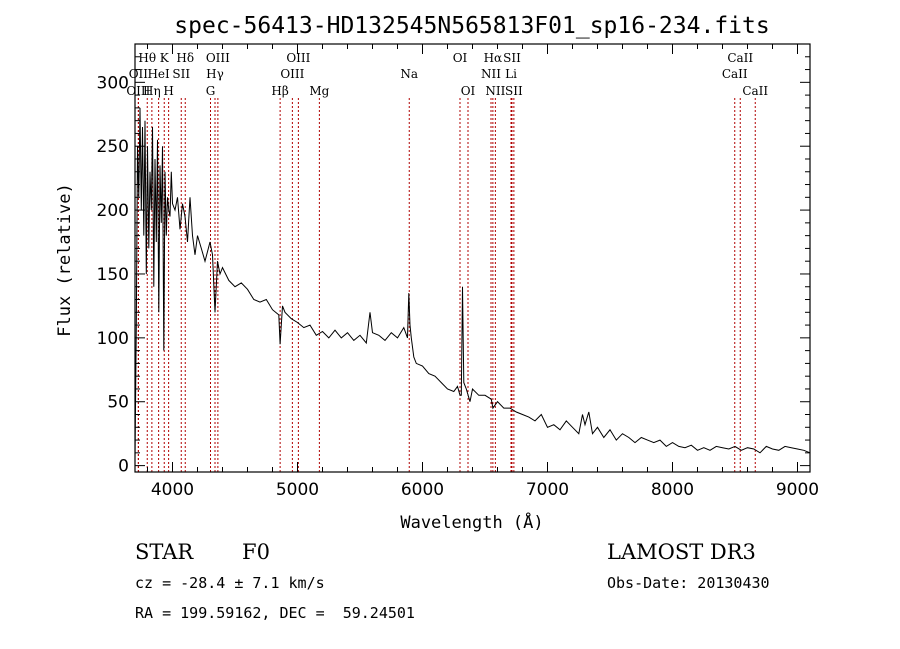 This screenshot has width=900, height=649. I want to click on redshift-cz: cz = -28.4 ± 7.1 km/s, so click(230, 583).